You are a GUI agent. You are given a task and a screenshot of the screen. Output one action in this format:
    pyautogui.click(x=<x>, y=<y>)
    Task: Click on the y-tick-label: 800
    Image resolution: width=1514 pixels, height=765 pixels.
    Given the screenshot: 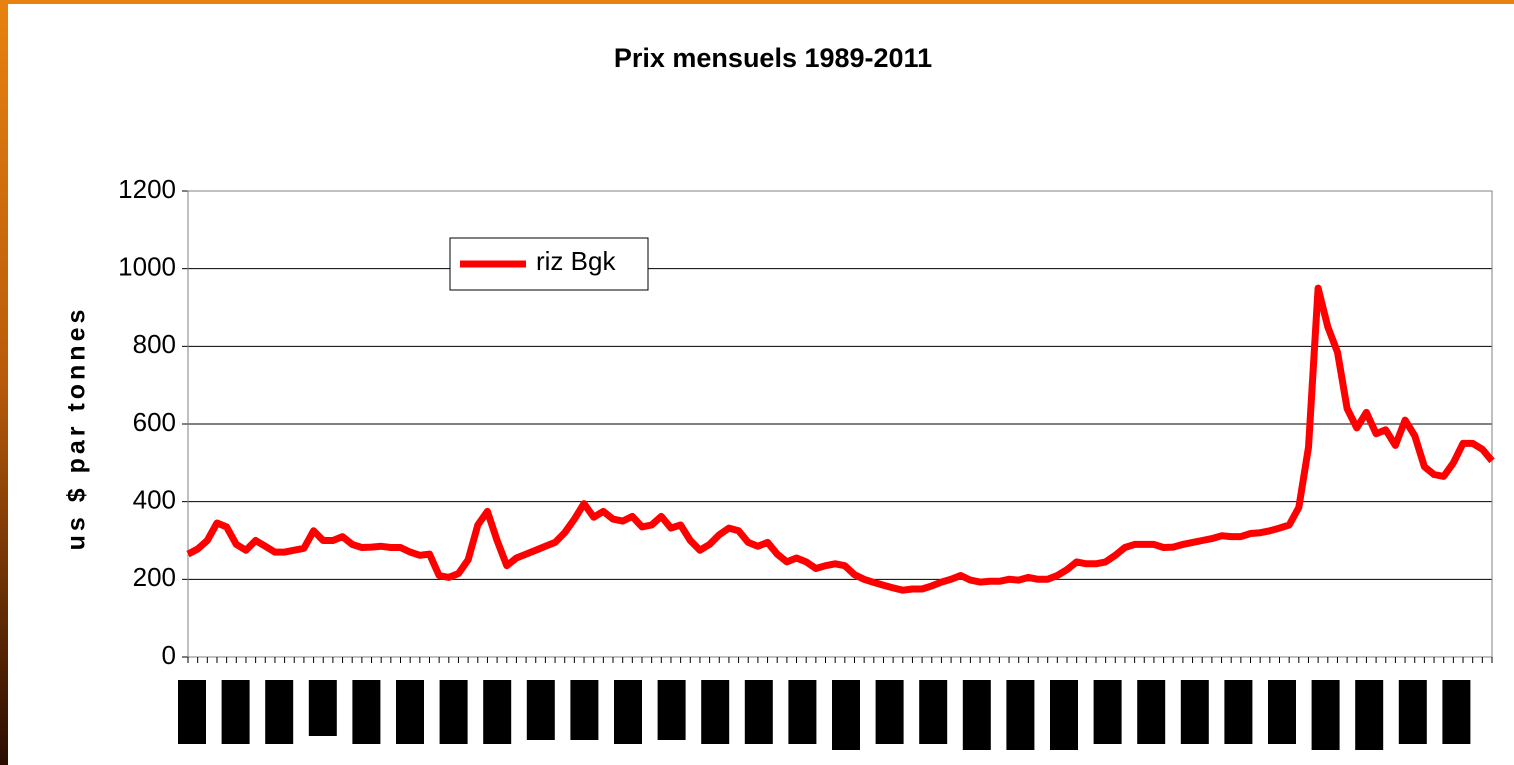 What is the action you would take?
    pyautogui.click(x=154, y=344)
    